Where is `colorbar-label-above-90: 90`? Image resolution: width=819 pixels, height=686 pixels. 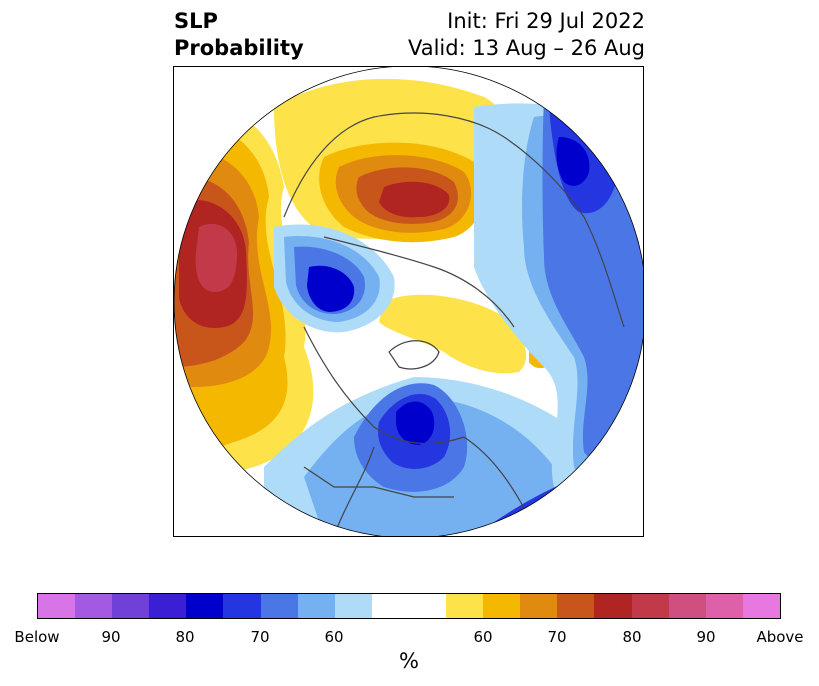
colorbar-label-above-90: 90 is located at coordinates (706, 637).